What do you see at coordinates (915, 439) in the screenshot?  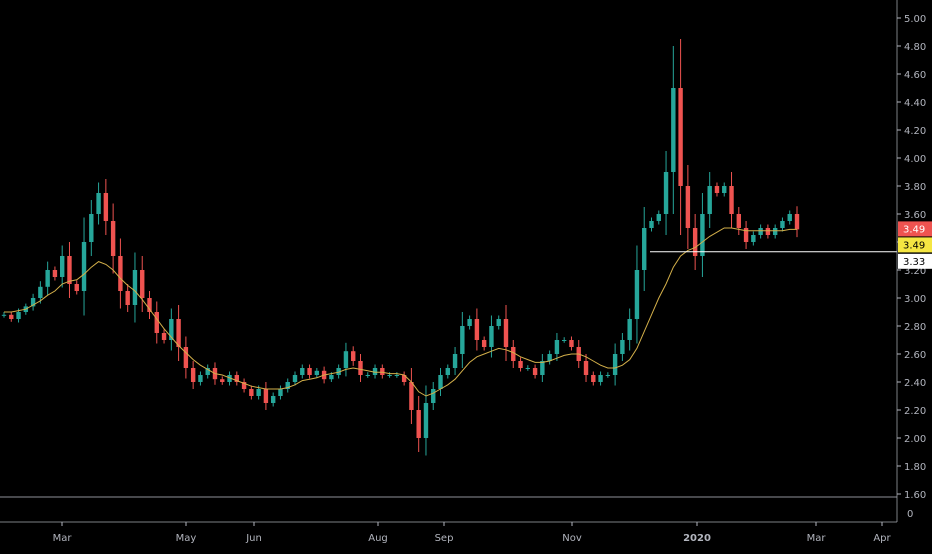 I see `price-tick-label: 2.00` at bounding box center [915, 439].